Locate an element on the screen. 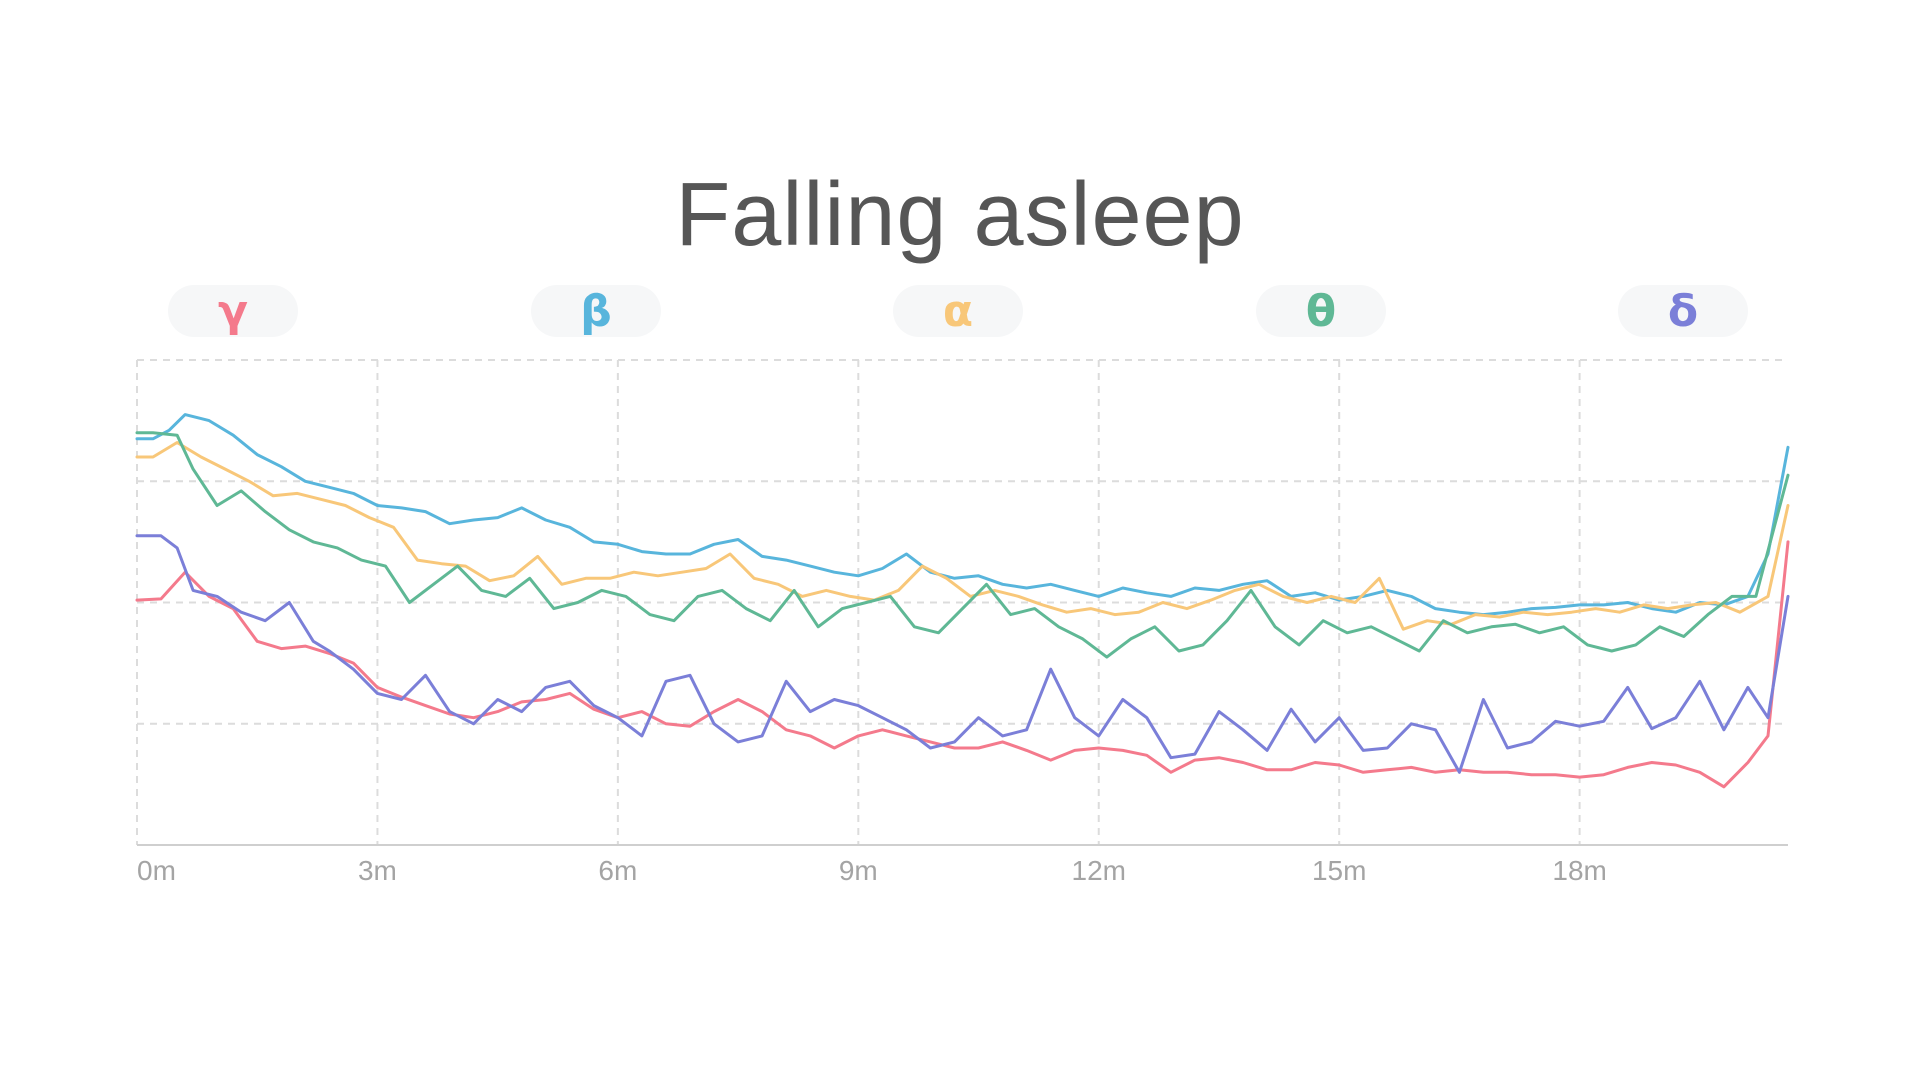  legend-item-delta: δ is located at coordinates (1683, 311).